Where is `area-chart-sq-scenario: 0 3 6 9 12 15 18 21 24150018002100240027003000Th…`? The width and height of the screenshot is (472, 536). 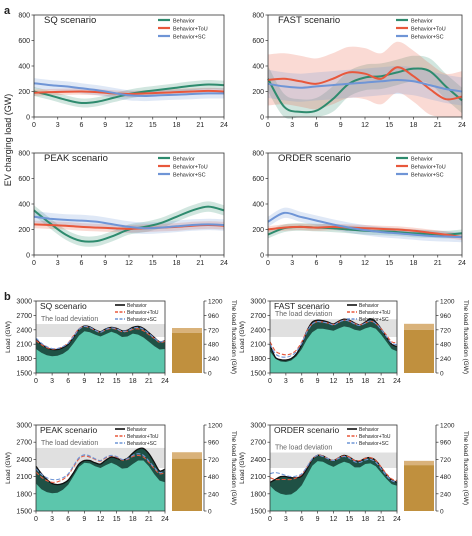 area-chart-sq-scenario: 0 3 6 9 12 15 18 21 24150018002100240027003000Th… is located at coordinates (121, 342).